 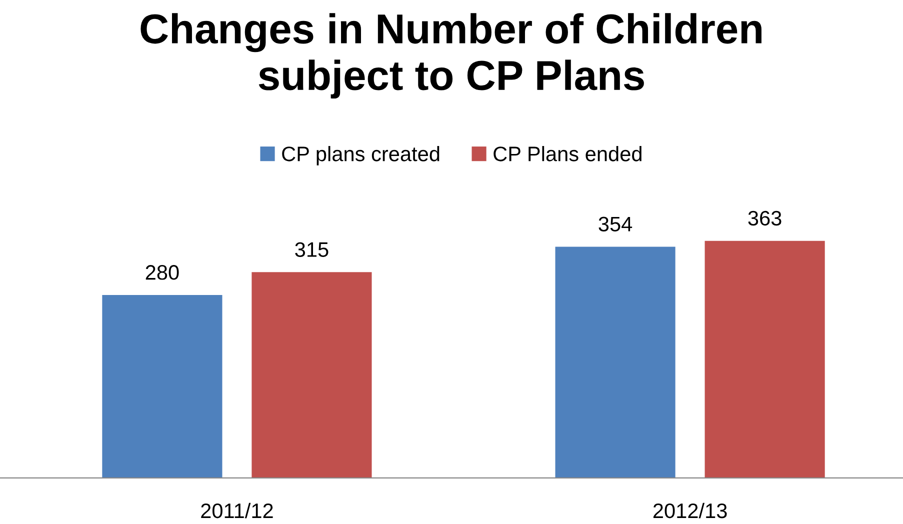 What do you see at coordinates (361, 156) in the screenshot?
I see `legend-label: CP plans created` at bounding box center [361, 156].